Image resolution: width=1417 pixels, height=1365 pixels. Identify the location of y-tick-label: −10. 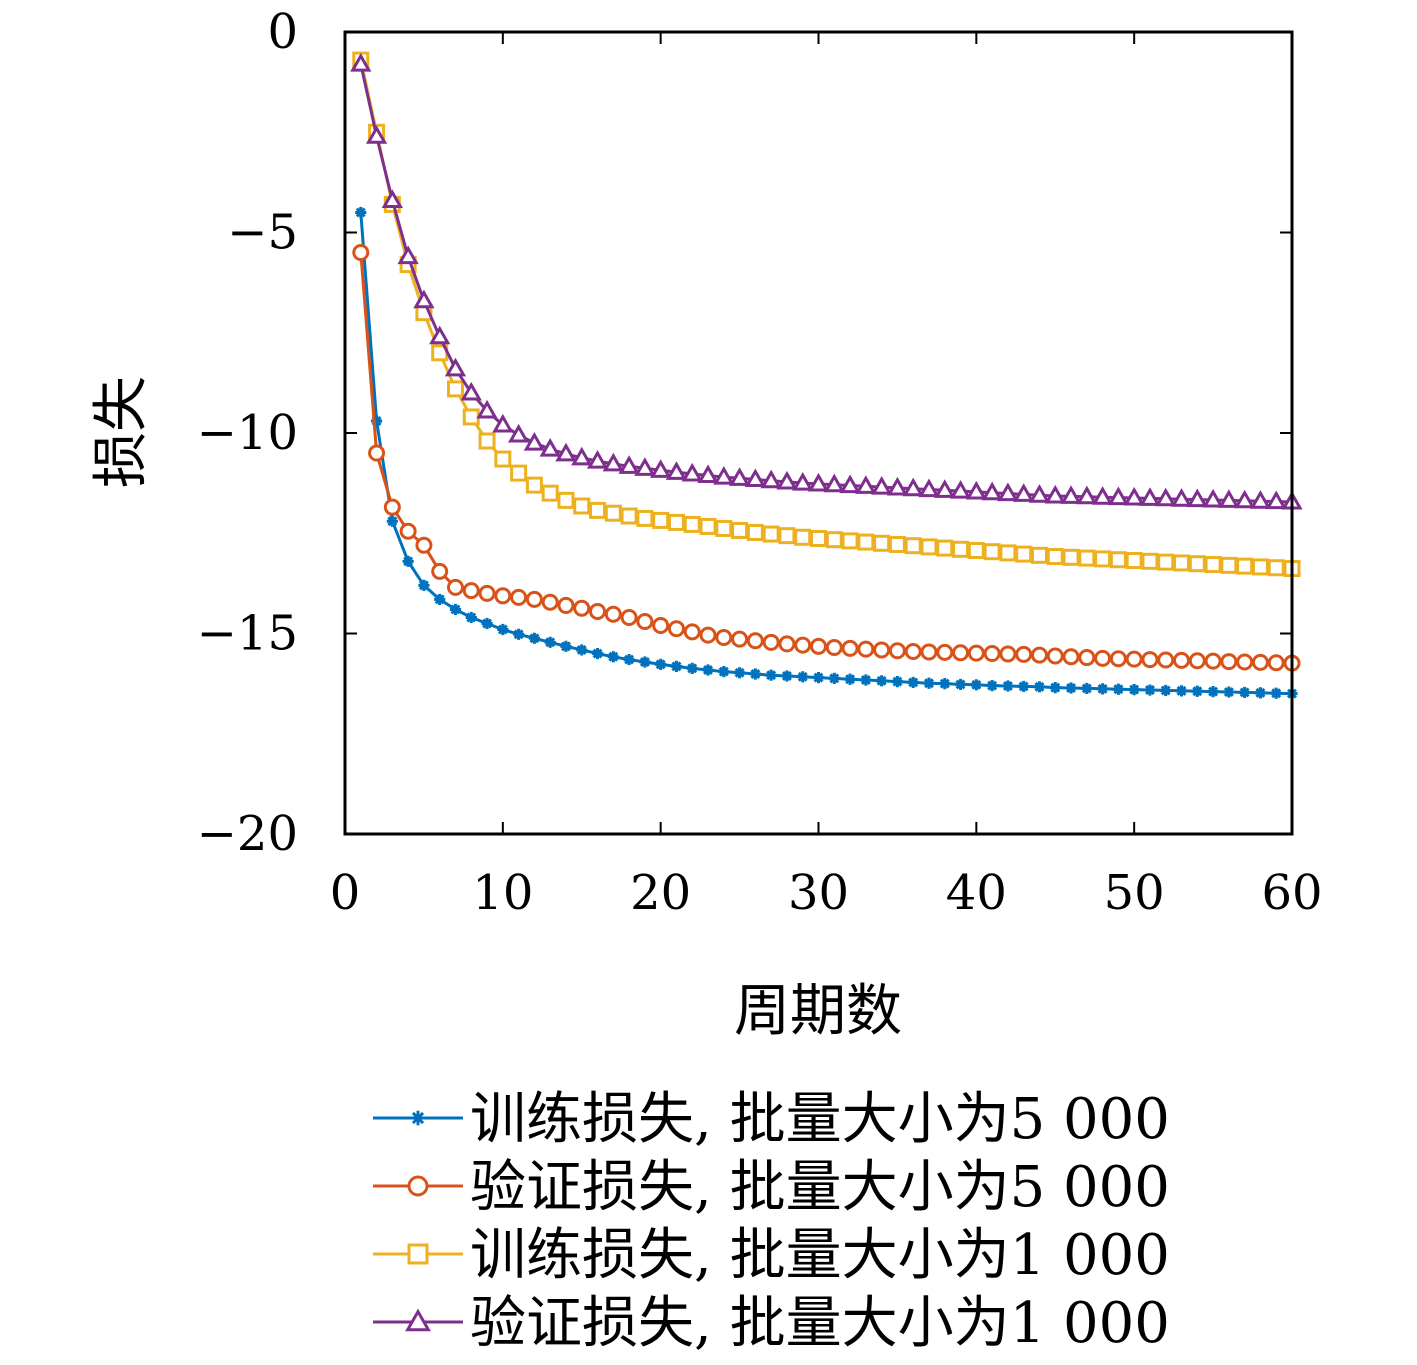
(247, 433).